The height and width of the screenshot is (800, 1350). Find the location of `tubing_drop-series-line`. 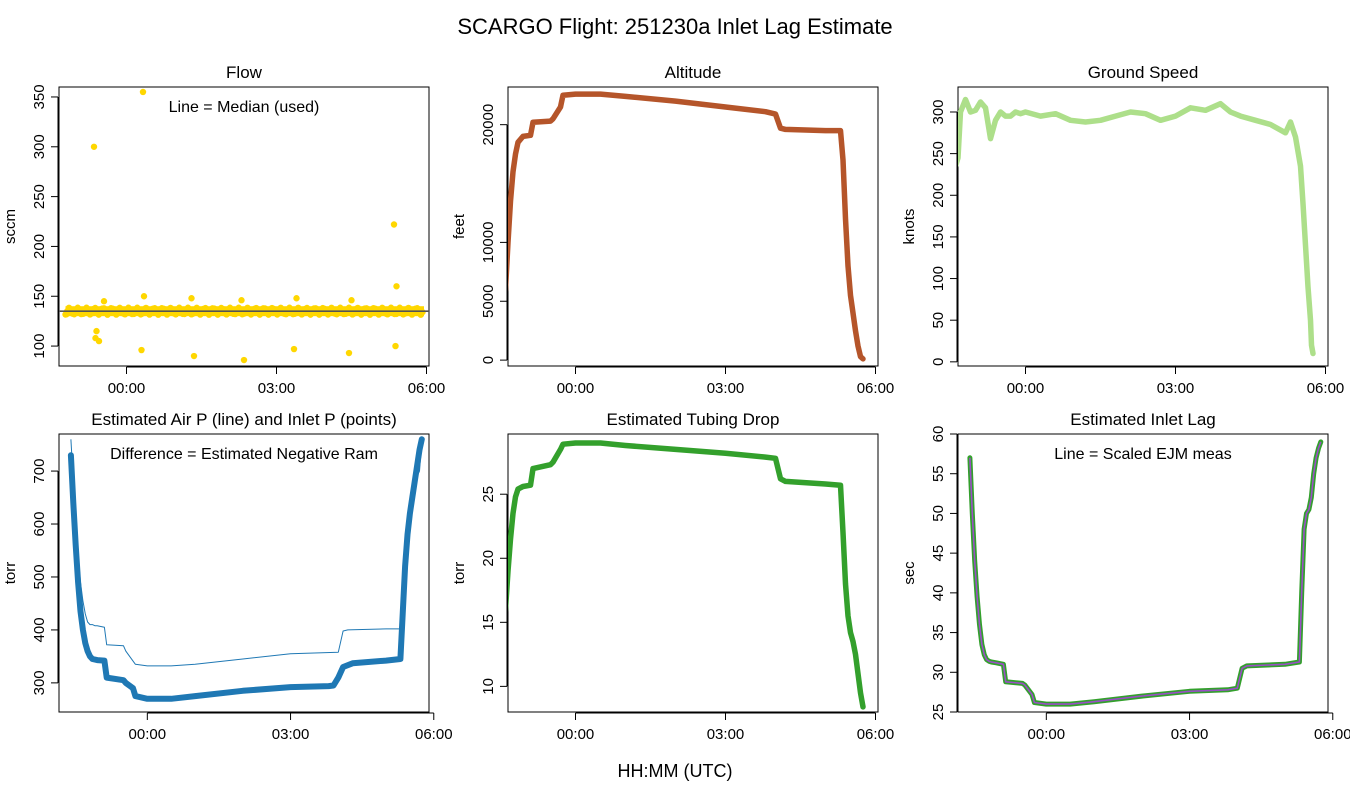

tubing_drop-series-line is located at coordinates (687, 575).